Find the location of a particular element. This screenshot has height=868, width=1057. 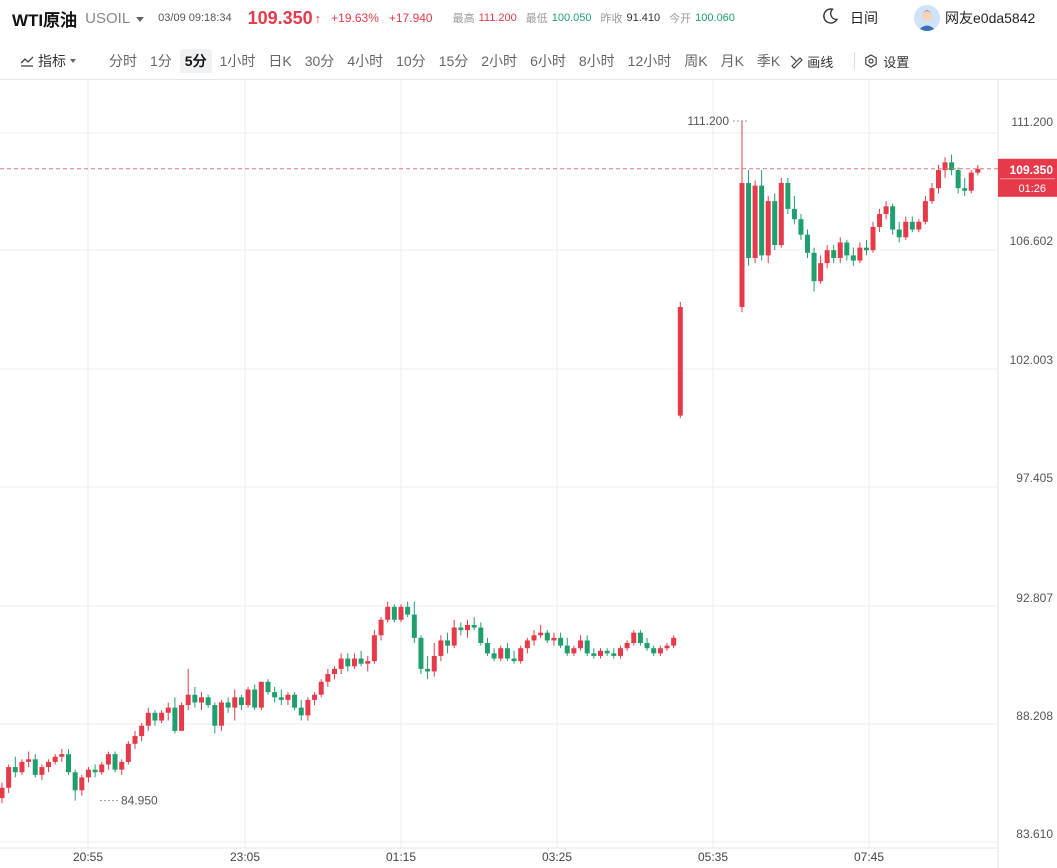

toolbar-divider is located at coordinates (855, 61).